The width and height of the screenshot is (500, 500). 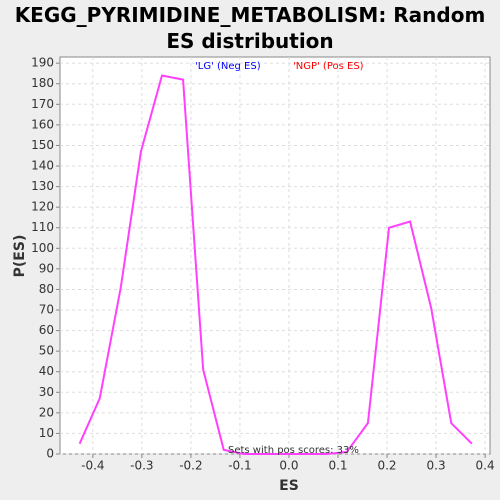 I want to click on y-tick-label: 150, so click(x=42, y=145).